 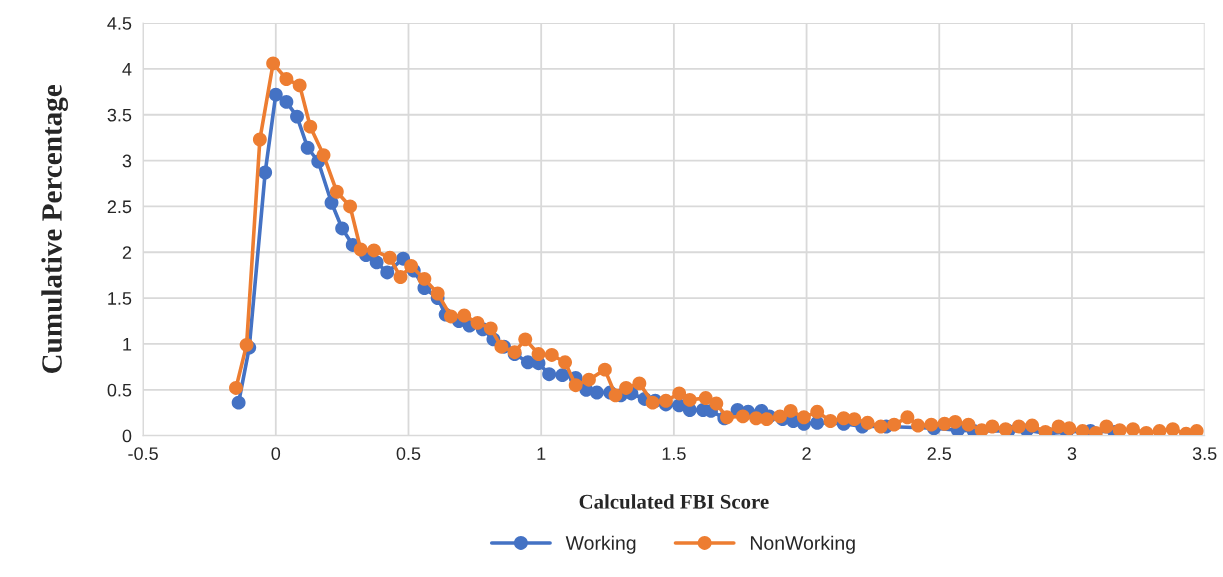 What do you see at coordinates (600, 544) in the screenshot?
I see `legend-label: Working` at bounding box center [600, 544].